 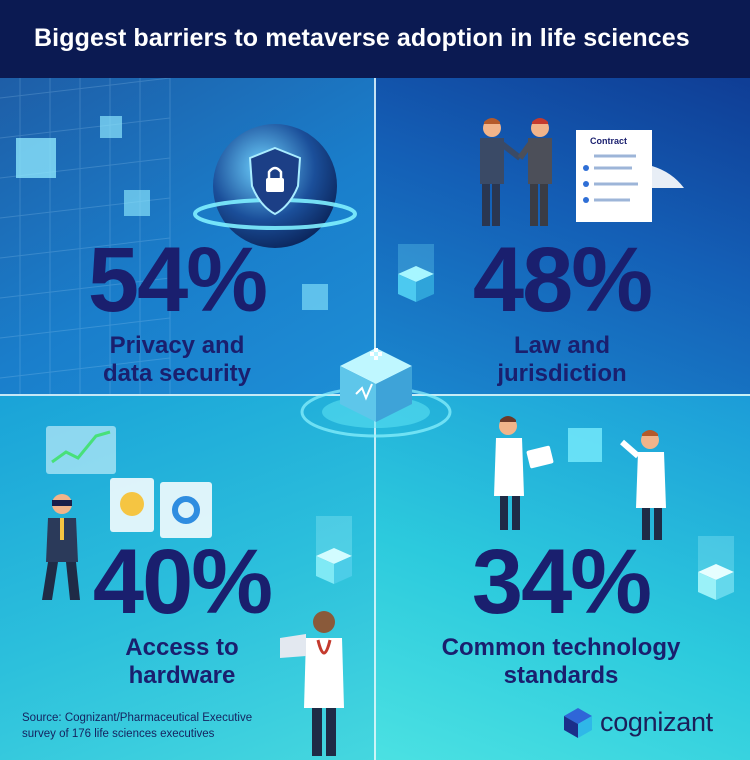 What do you see at coordinates (562, 373) in the screenshot?
I see `stat-label-line: jurisdiction` at bounding box center [562, 373].